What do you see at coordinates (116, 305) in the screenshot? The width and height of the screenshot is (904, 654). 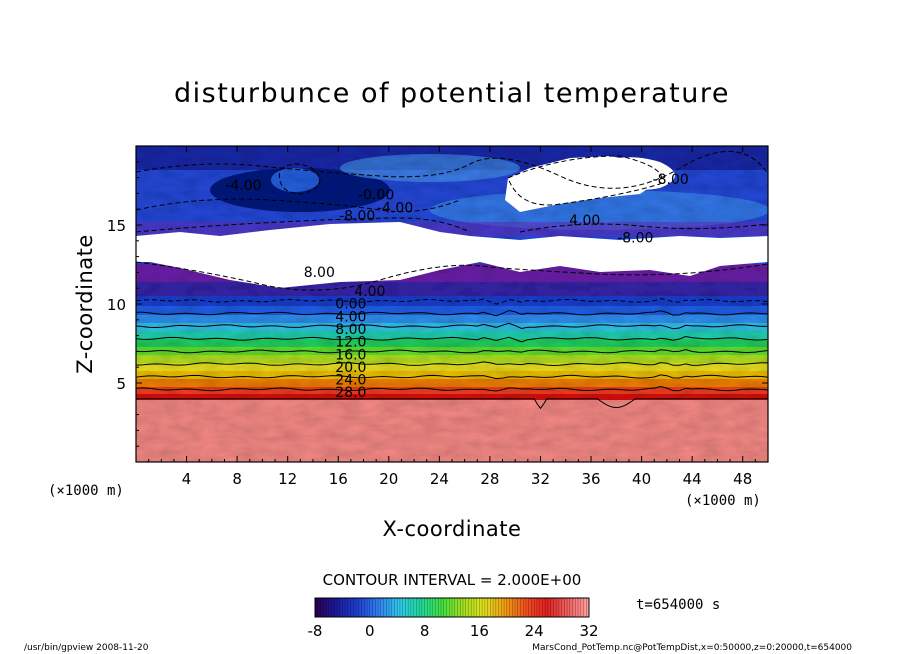 I see `y-tick-label: 10` at bounding box center [116, 305].